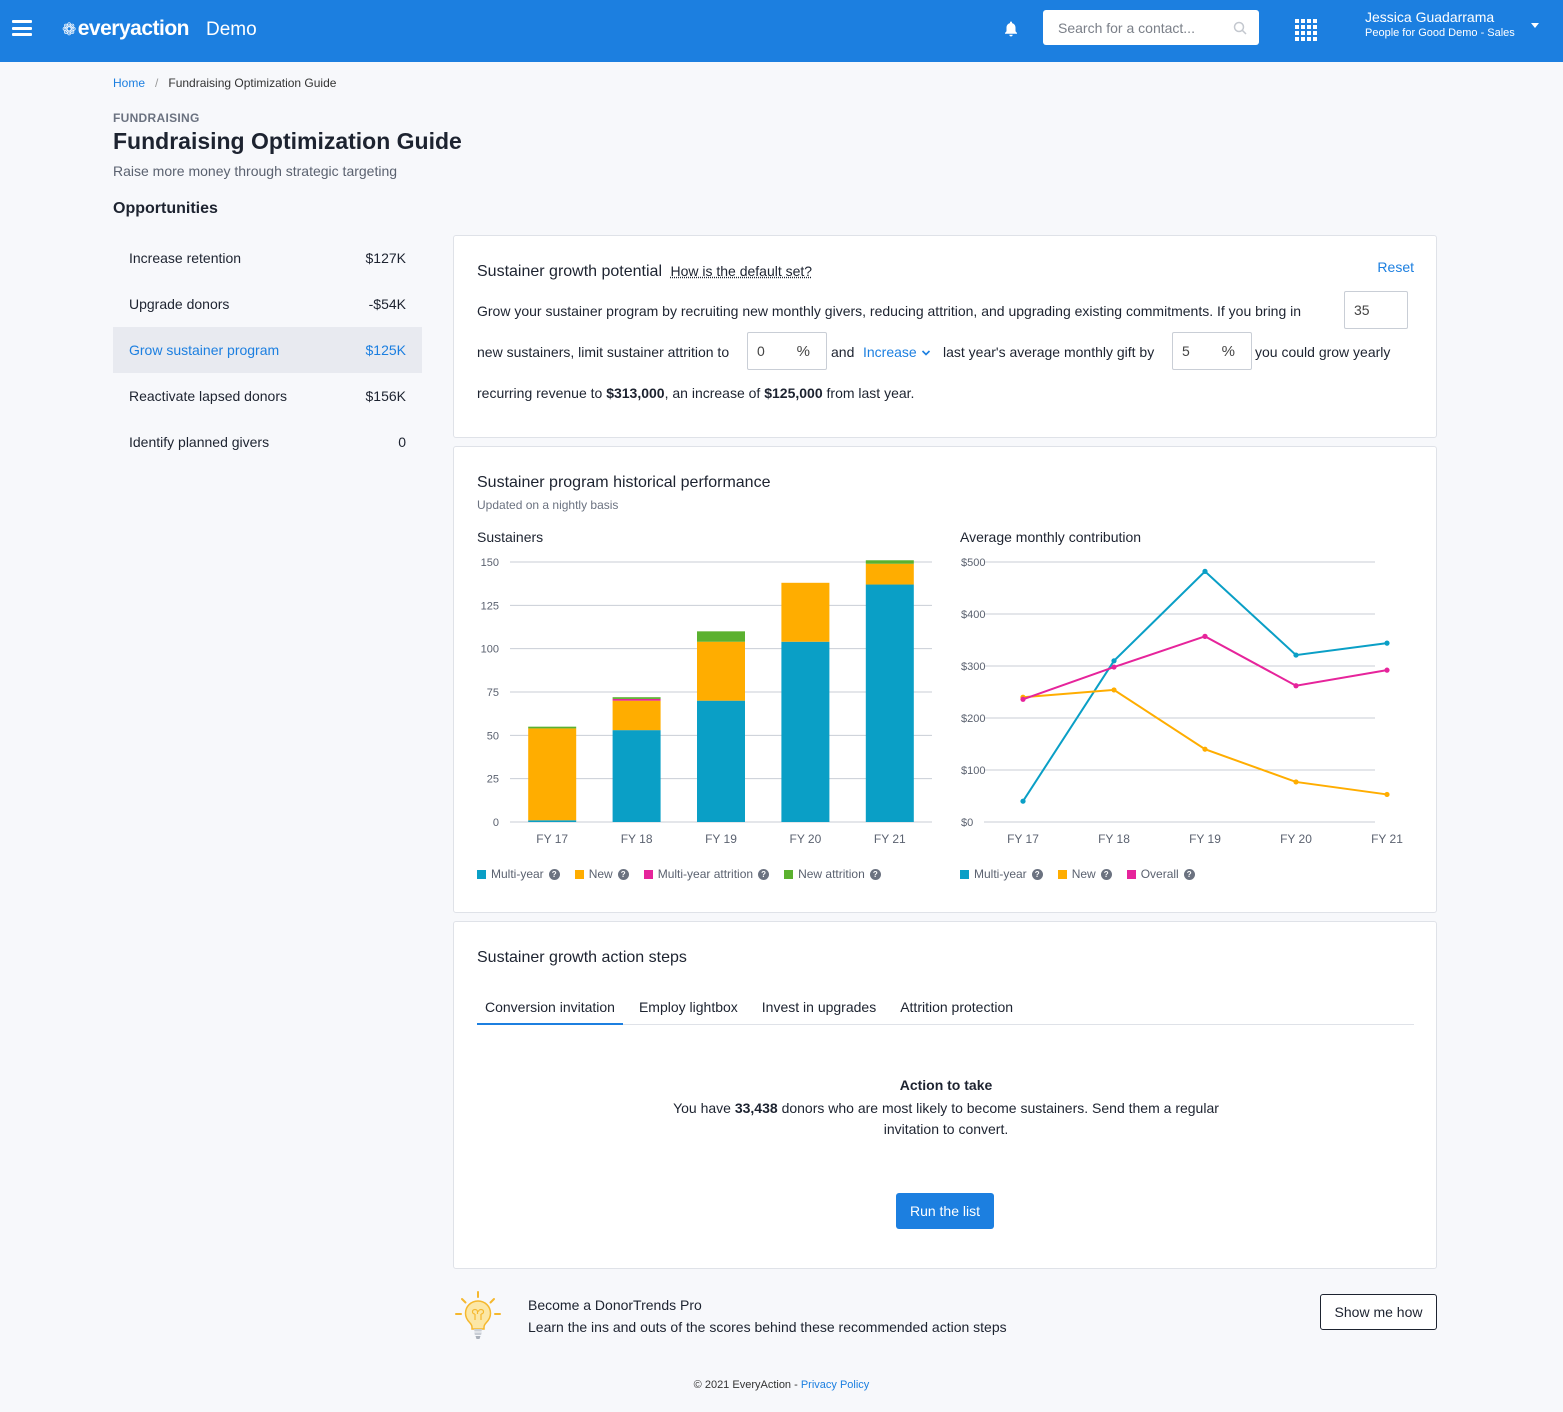 The image size is (1563, 1412). I want to click on run-list-button: Run the list, so click(945, 1211).